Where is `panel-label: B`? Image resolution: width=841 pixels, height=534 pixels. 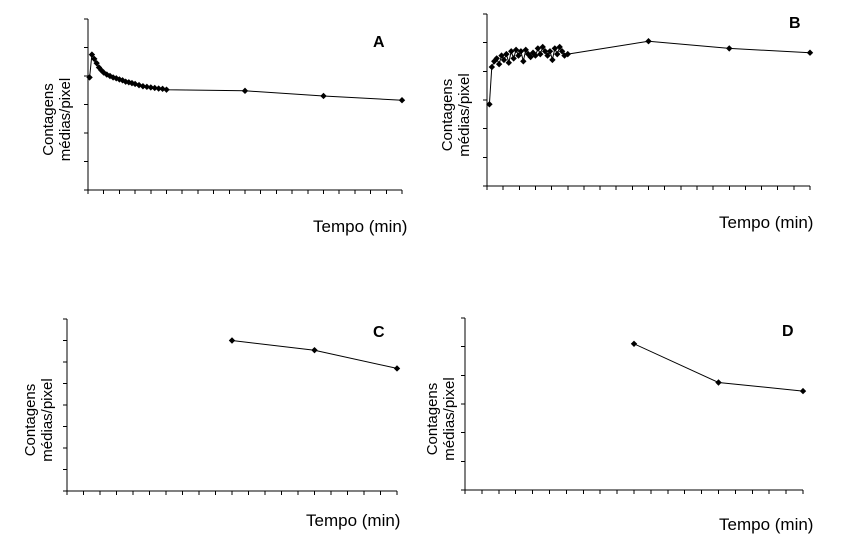
panel-label: B is located at coordinates (795, 23).